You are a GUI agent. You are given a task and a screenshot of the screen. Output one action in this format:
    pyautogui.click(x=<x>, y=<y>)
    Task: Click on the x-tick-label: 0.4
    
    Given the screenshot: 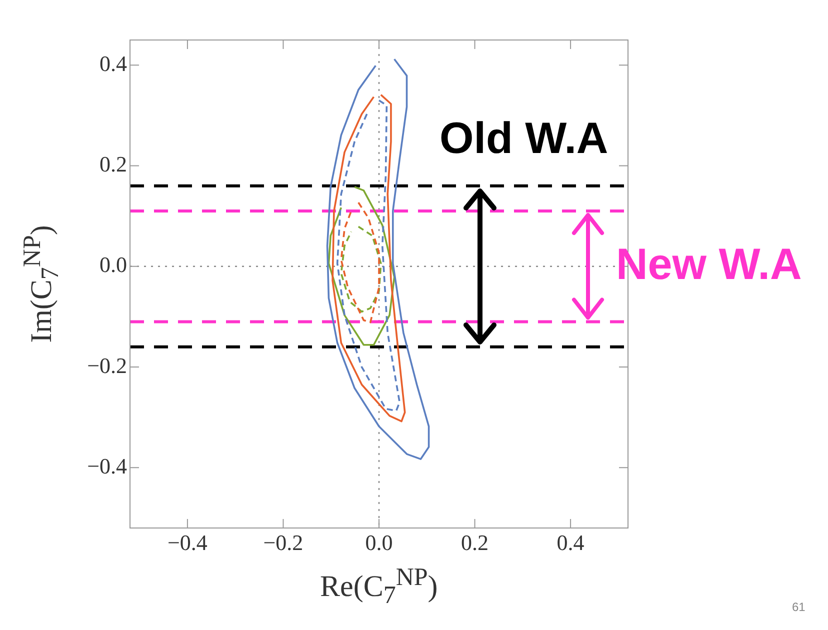 What is the action you would take?
    pyautogui.click(x=570, y=542)
    